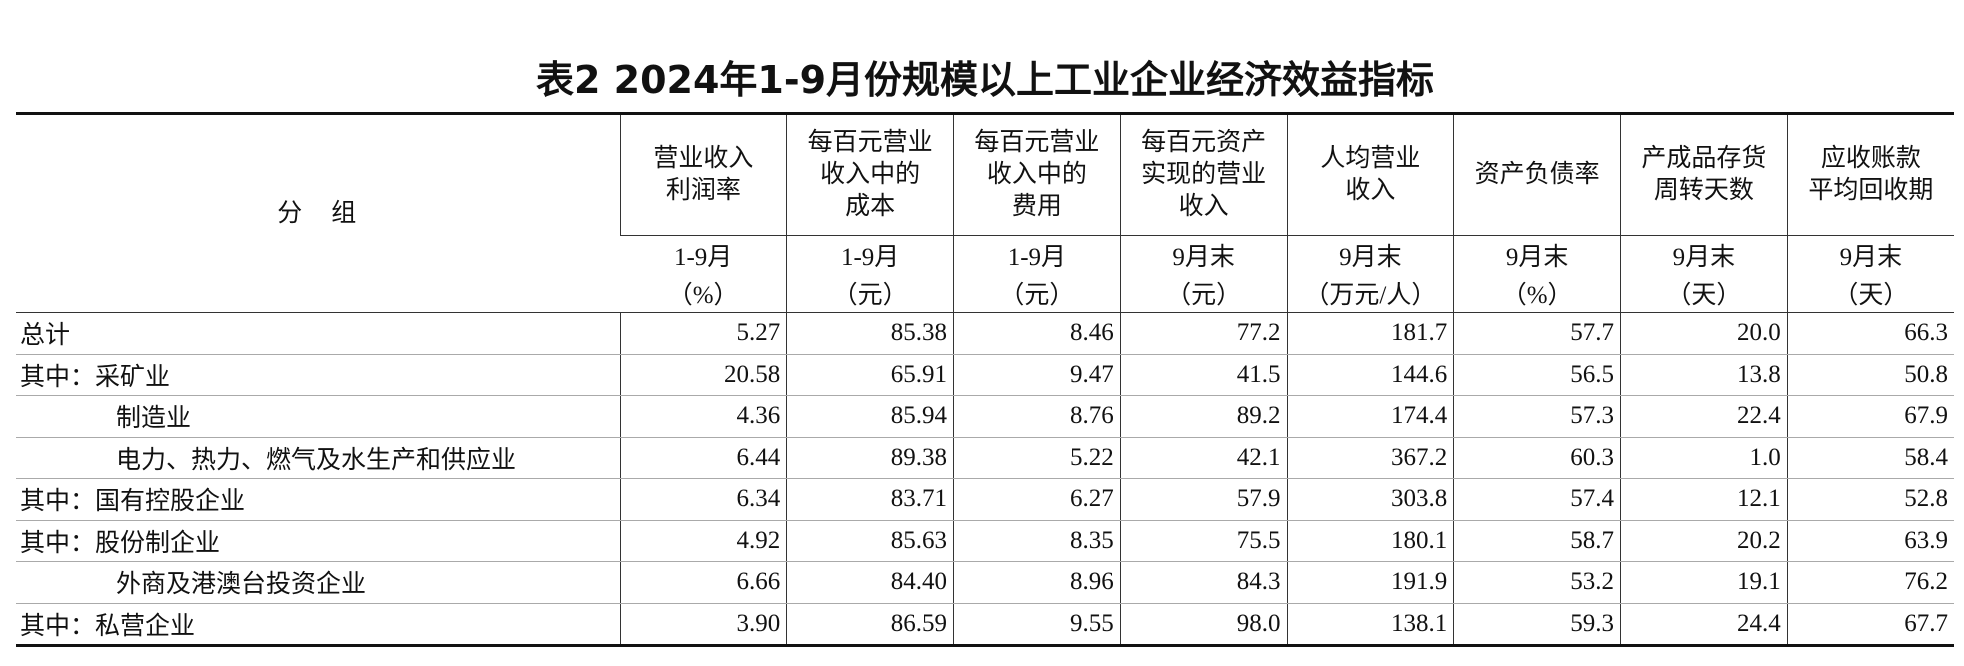  Describe the element at coordinates (1037, 458) in the screenshot. I see `cell-value: 5.22` at that location.